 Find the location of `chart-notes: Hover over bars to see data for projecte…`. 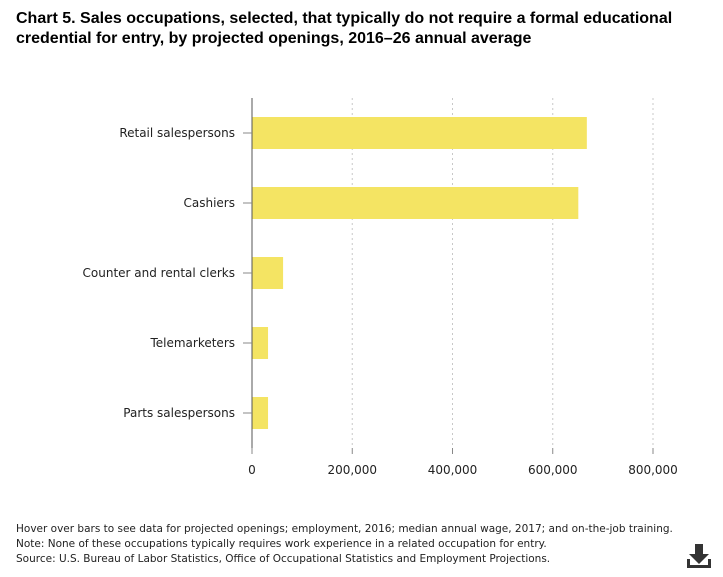

chart-notes: Hover over bars to see data for projecte… is located at coordinates (366, 544).